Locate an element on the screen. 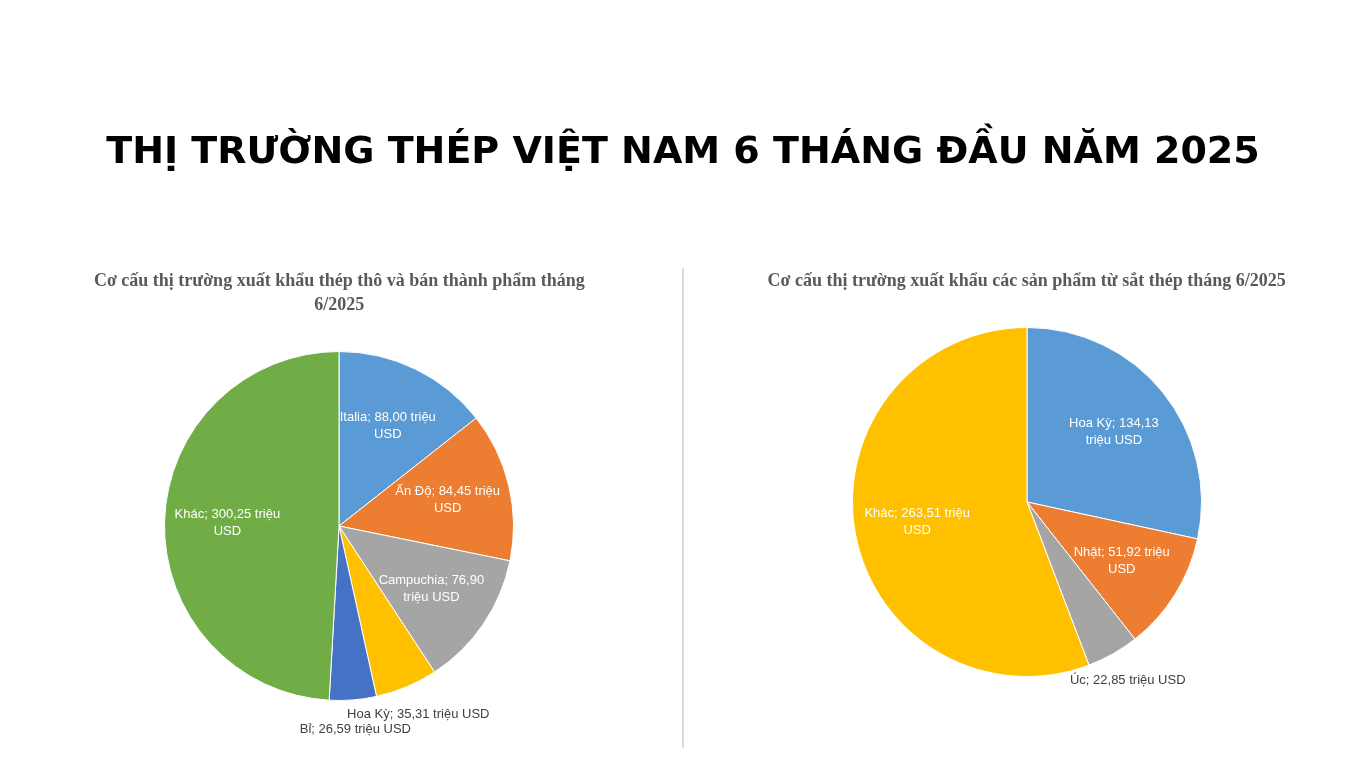 The image size is (1366, 768). slice-label: Campuchia; 76,90 triệu USD is located at coordinates (431, 587).